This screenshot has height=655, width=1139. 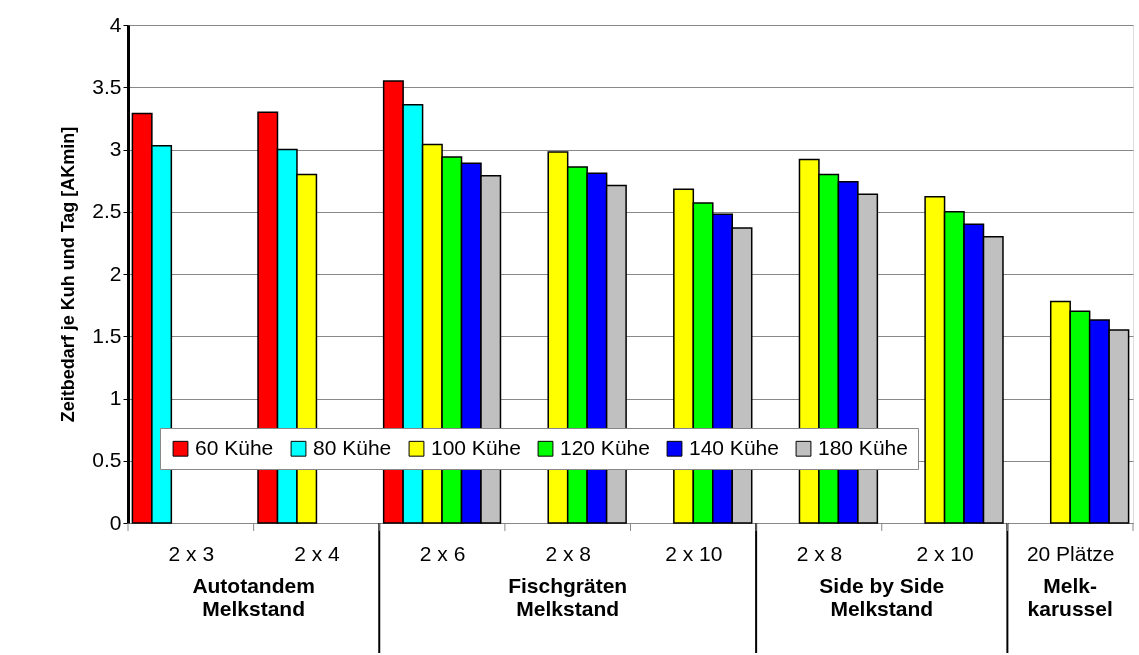 What do you see at coordinates (605, 447) in the screenshot?
I see `legend-label: 120 Kühe` at bounding box center [605, 447].